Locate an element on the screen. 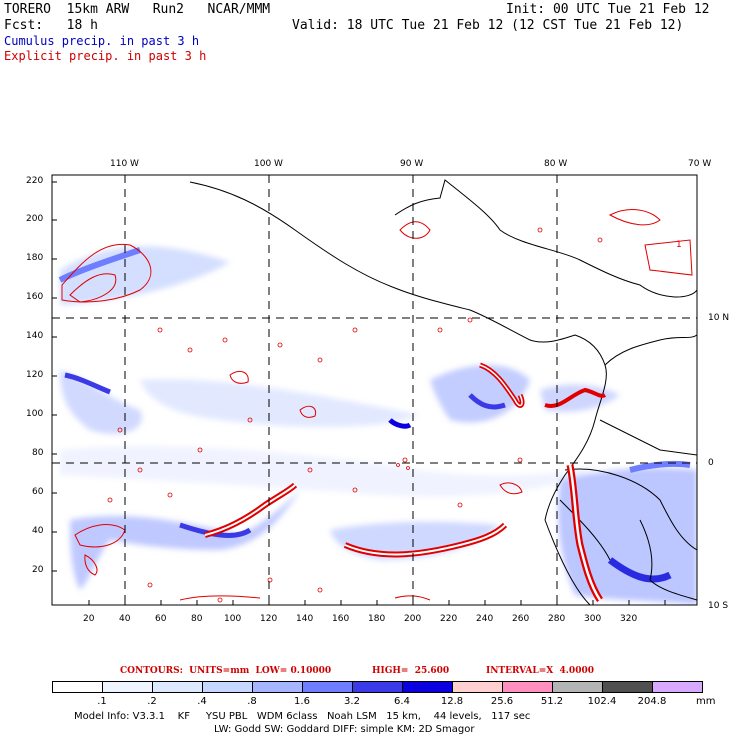 The width and height of the screenshot is (740, 740). colorbar-label: 25.6 is located at coordinates (502, 701).